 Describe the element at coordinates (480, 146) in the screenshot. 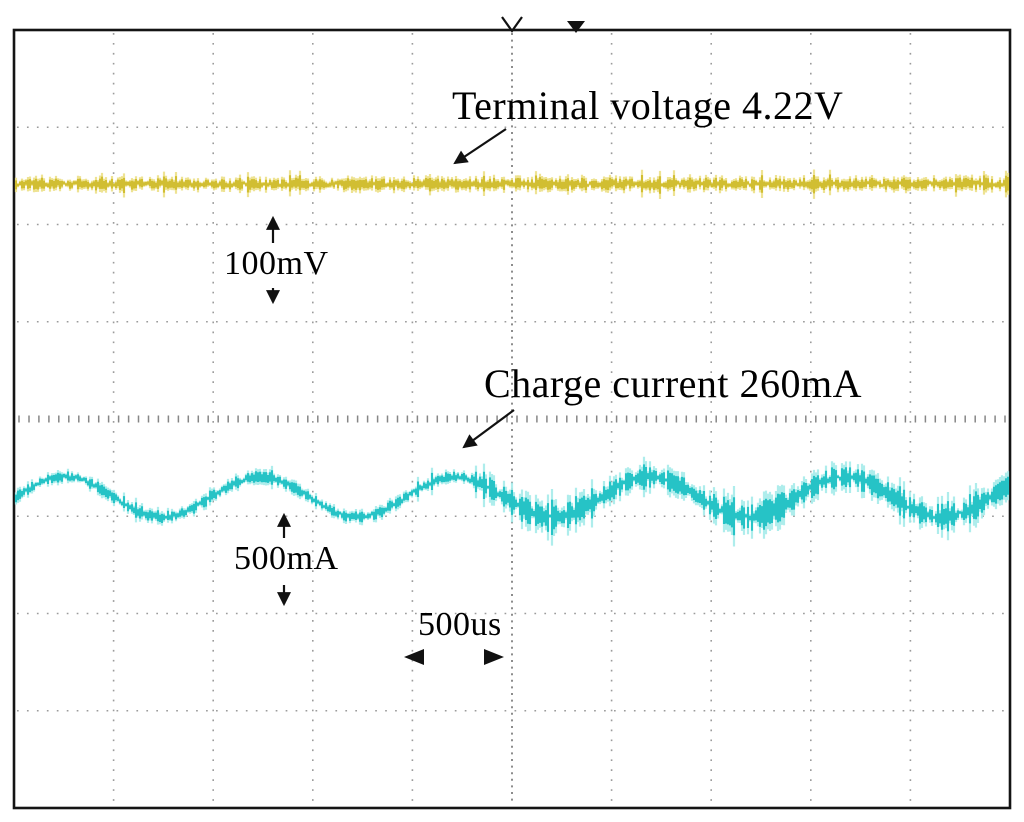

I see `voltage-pointer-arrow` at that location.